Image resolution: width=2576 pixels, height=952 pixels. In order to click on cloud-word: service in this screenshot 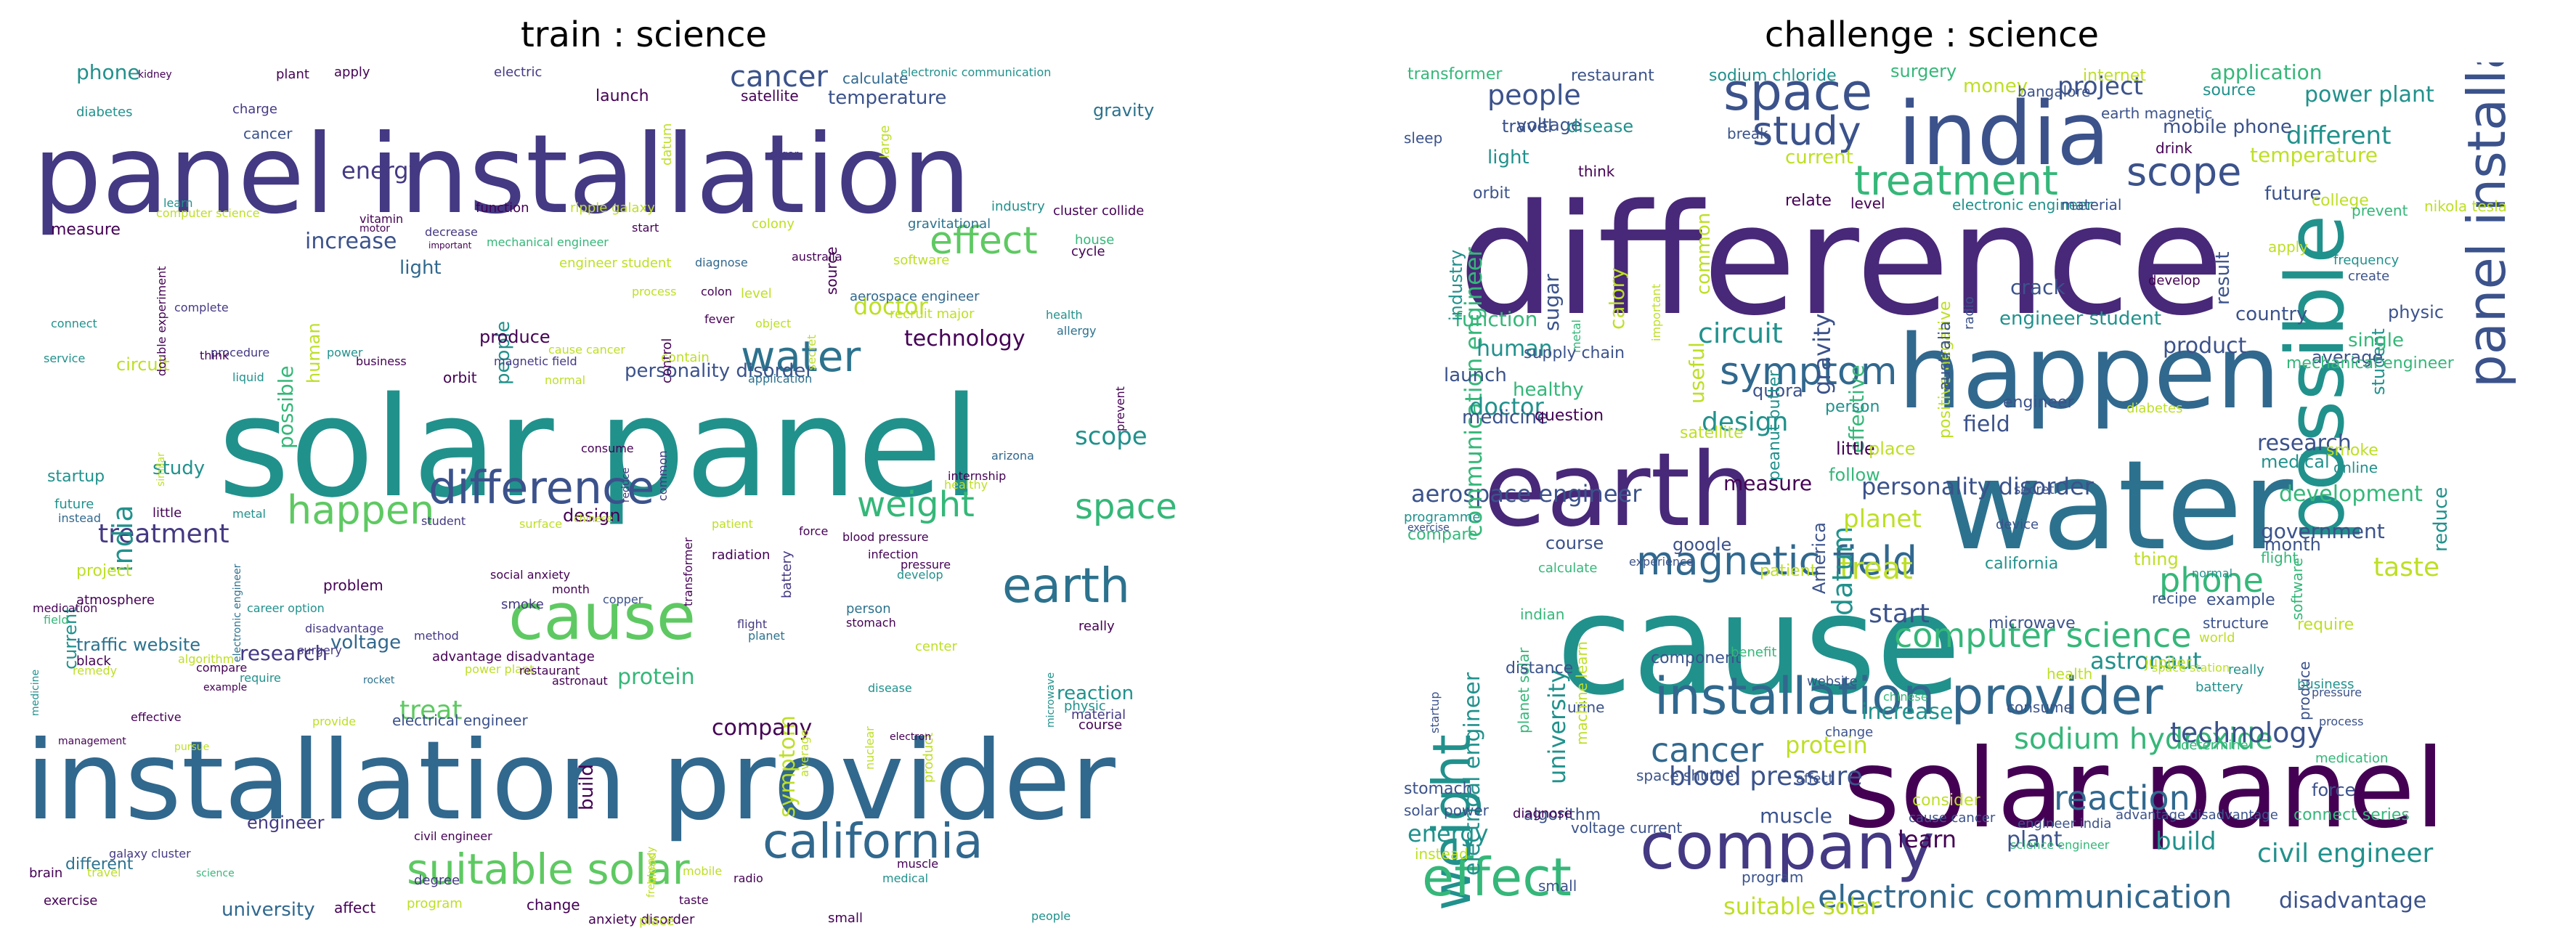, I will do `click(65, 358)`.